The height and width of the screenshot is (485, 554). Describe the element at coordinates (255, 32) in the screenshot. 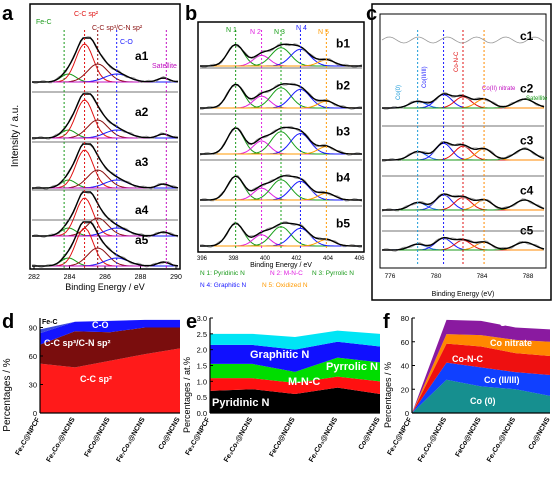

I see `peak-label-1: N 2` at that location.